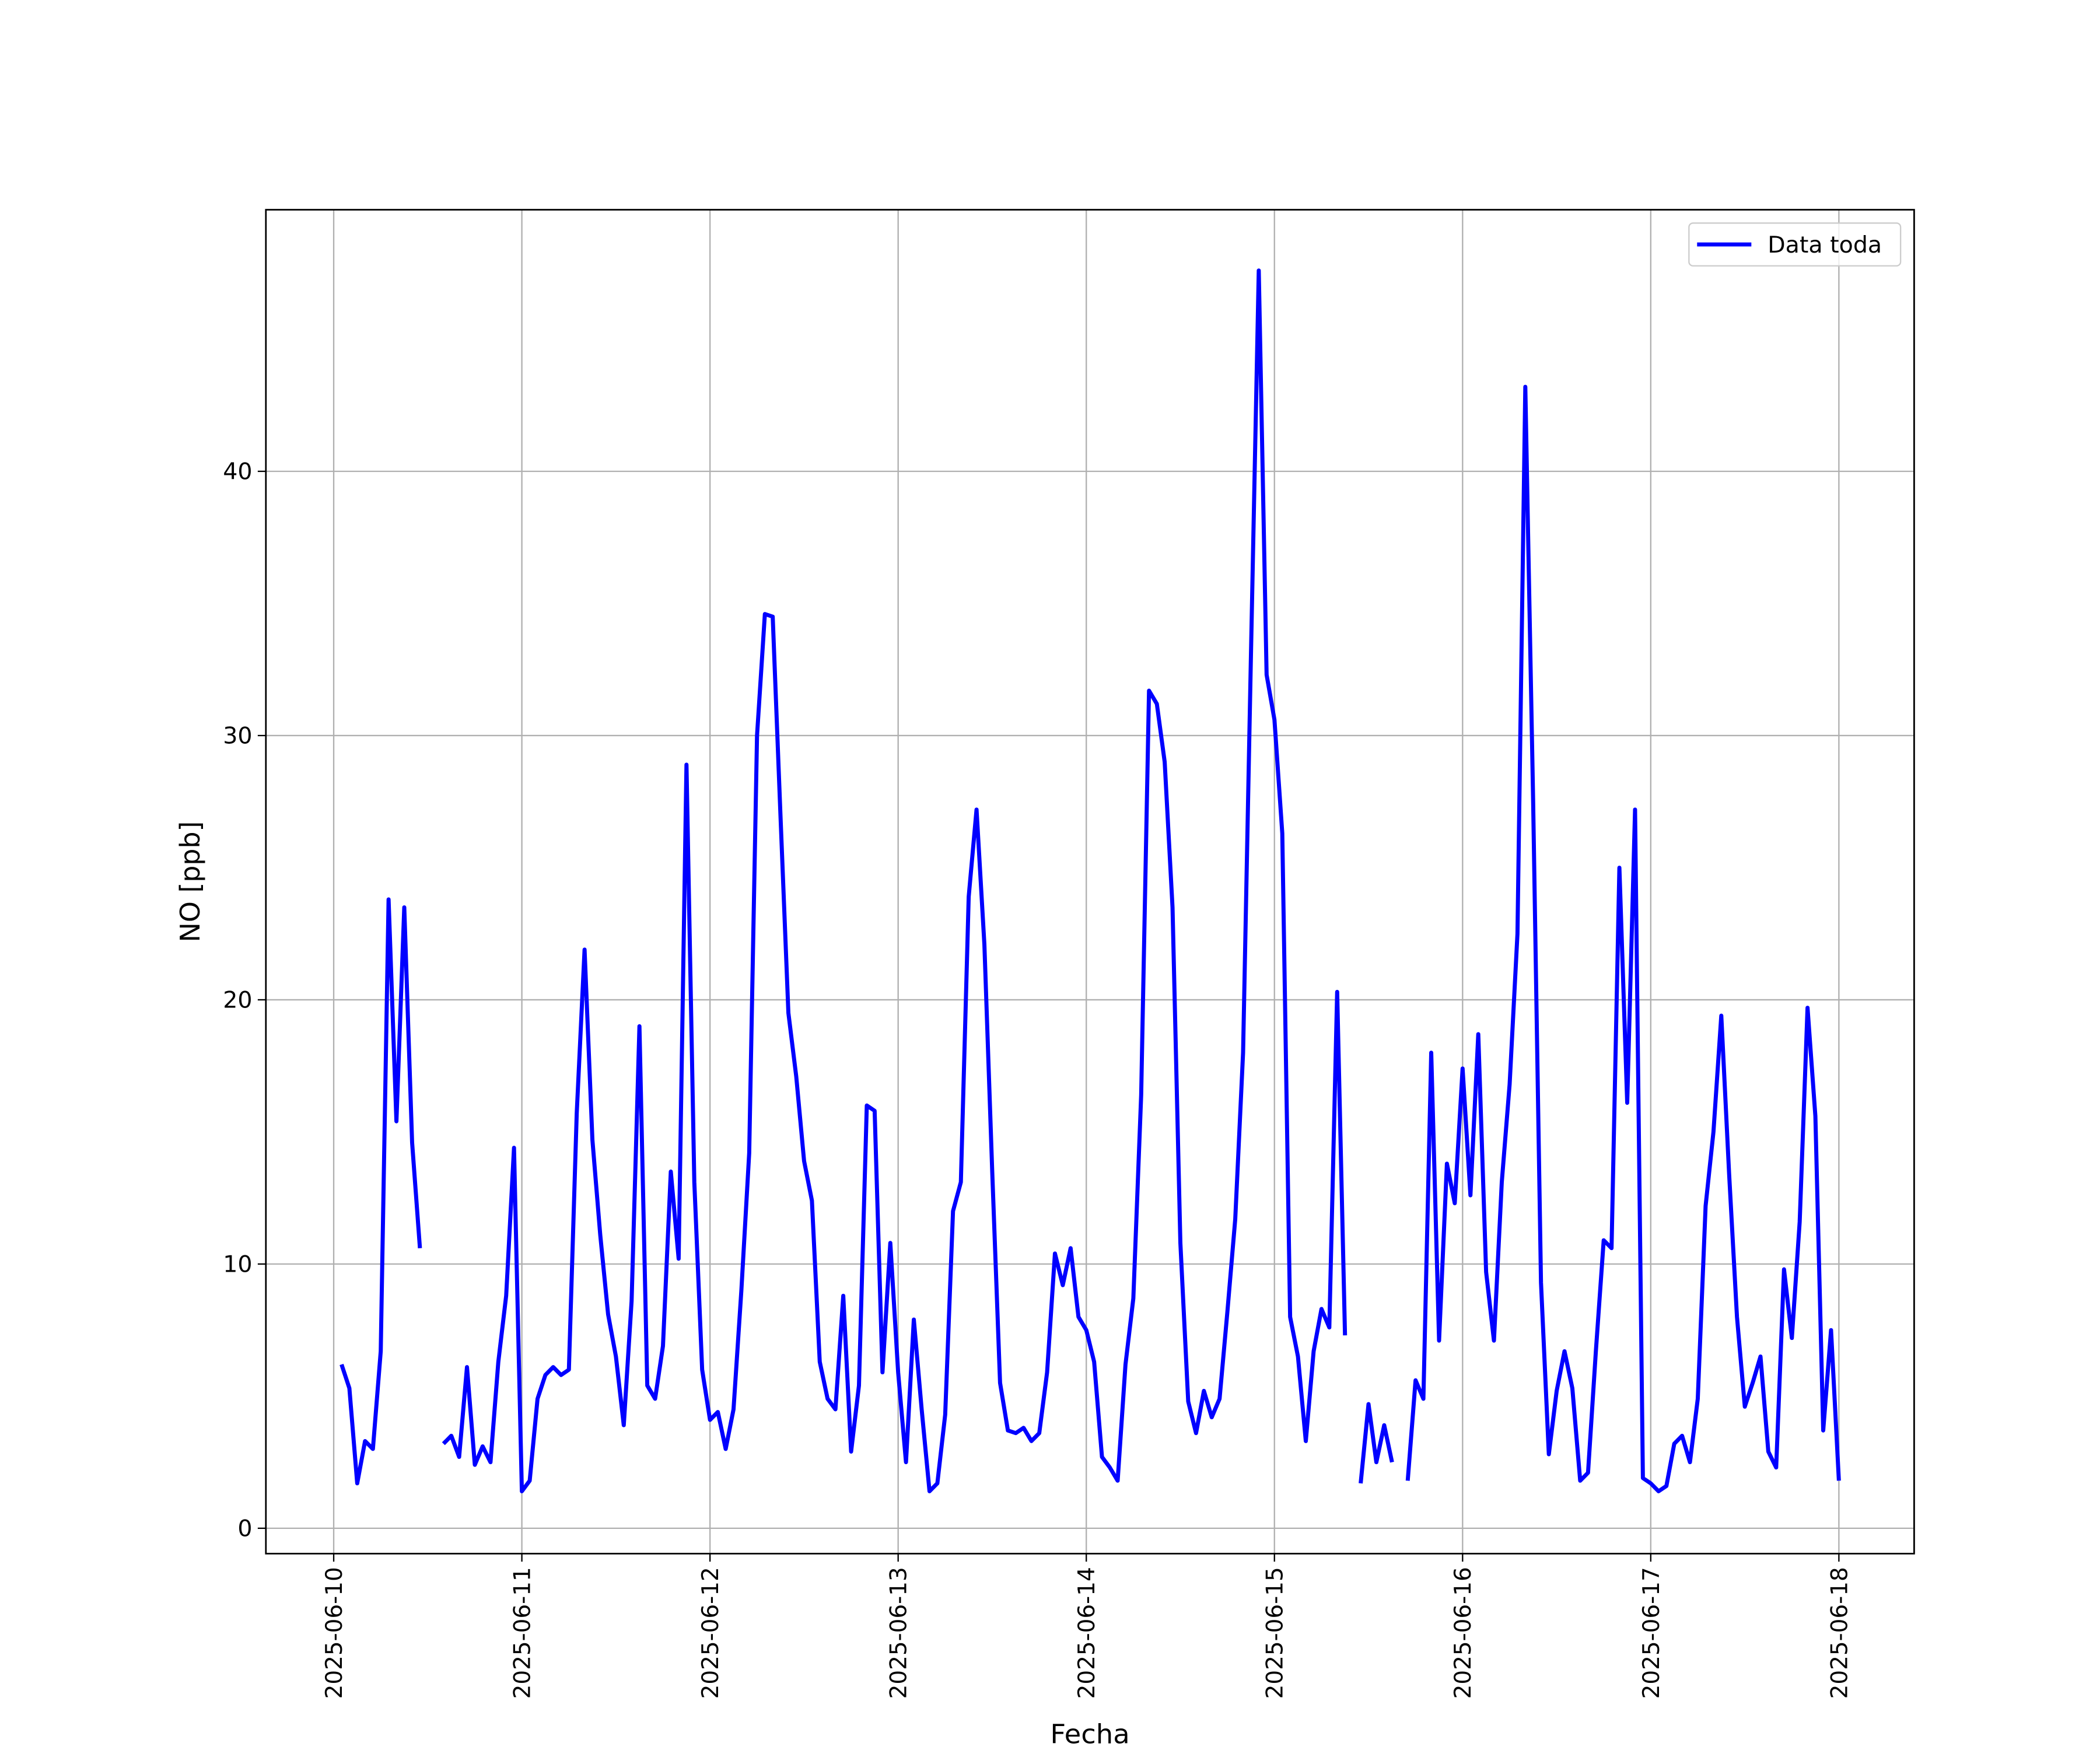  Describe the element at coordinates (899, 1633) in the screenshot. I see `x-tick-label: 2025-06-13` at that location.